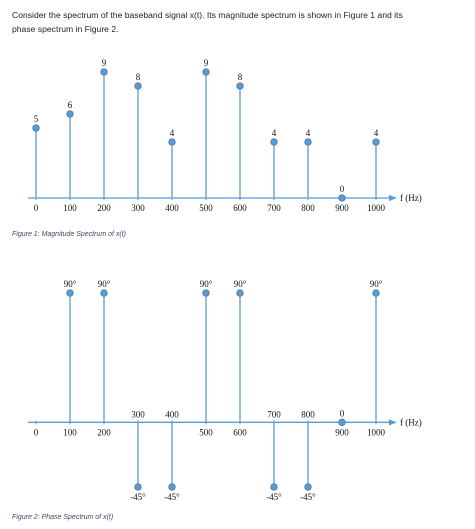 This screenshot has width=475, height=529. I want to click on data-label: 5, so click(36, 119).